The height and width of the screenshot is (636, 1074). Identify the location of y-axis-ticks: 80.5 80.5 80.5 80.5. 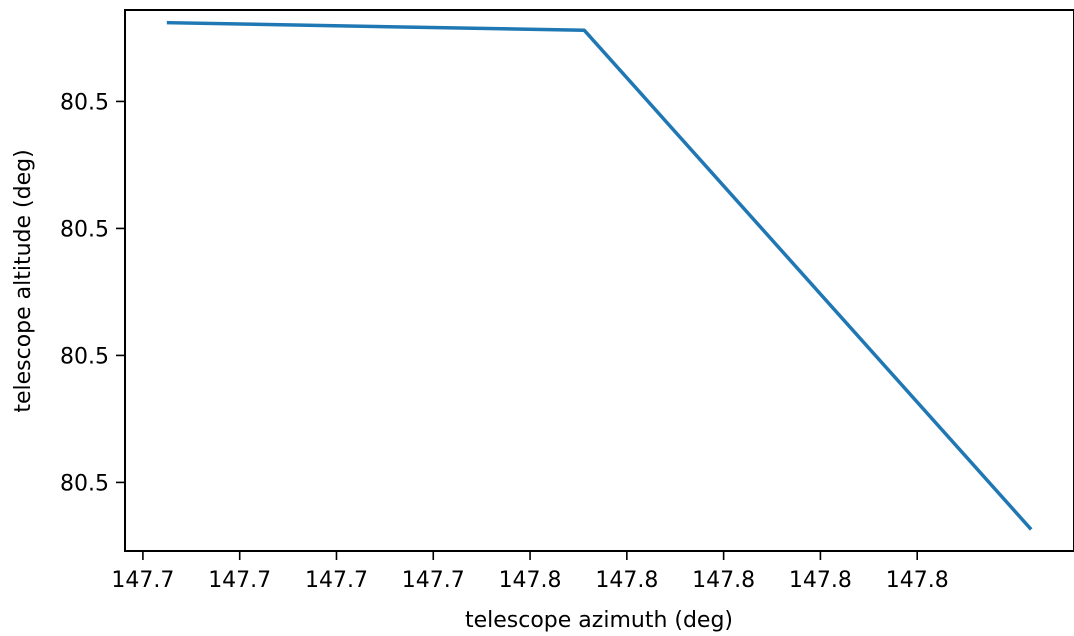
(92, 293).